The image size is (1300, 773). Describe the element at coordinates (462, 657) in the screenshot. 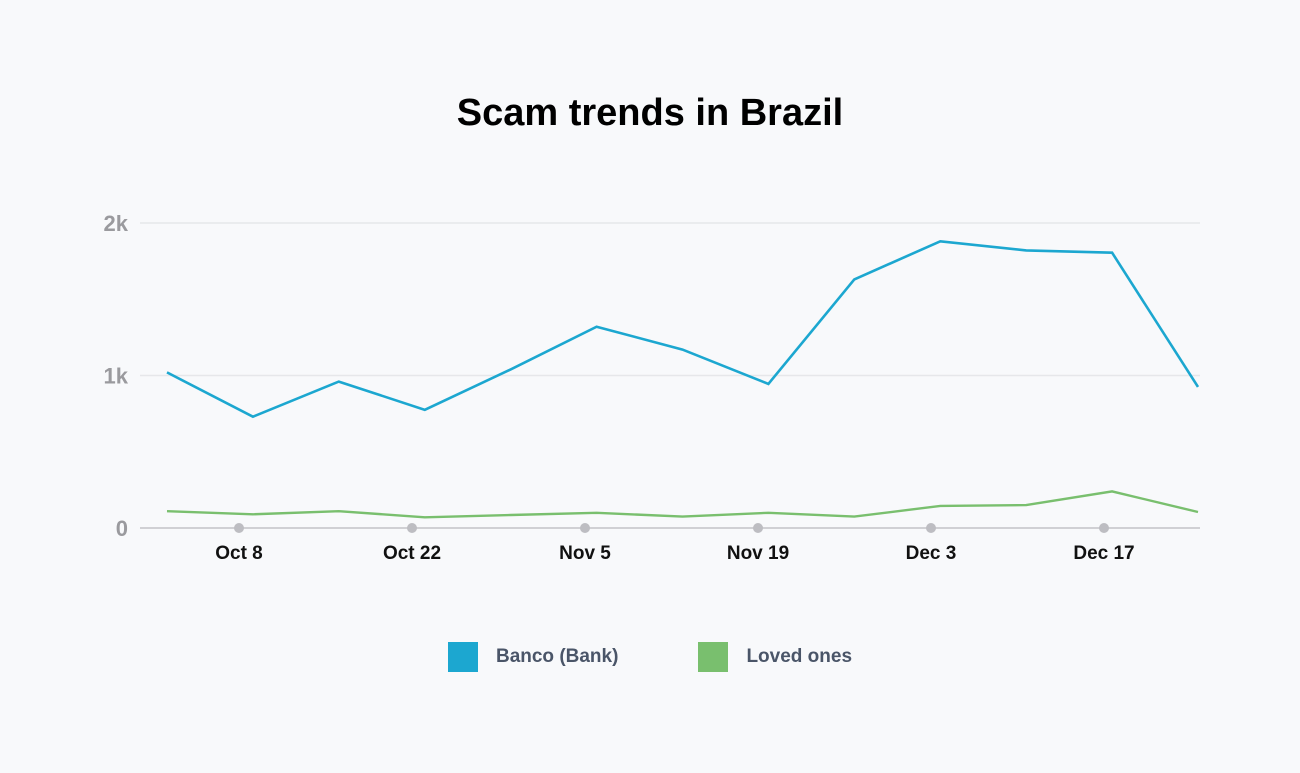

I see `bank-swatch-icon` at that location.